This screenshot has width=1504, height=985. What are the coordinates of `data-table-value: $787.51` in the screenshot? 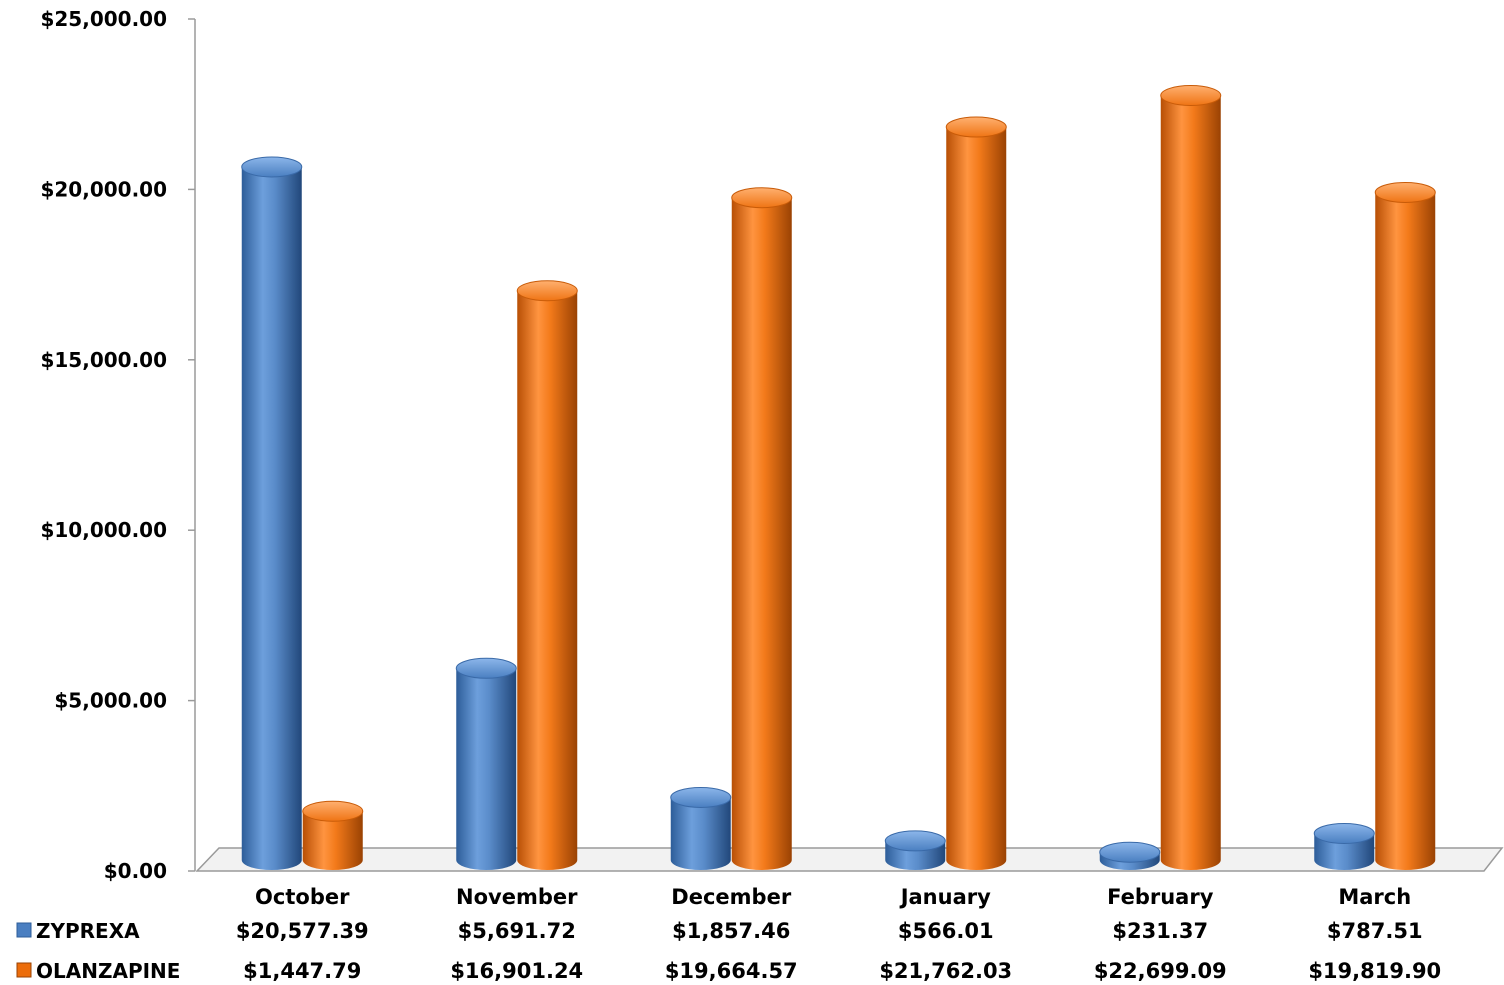 It's located at (1375, 931).